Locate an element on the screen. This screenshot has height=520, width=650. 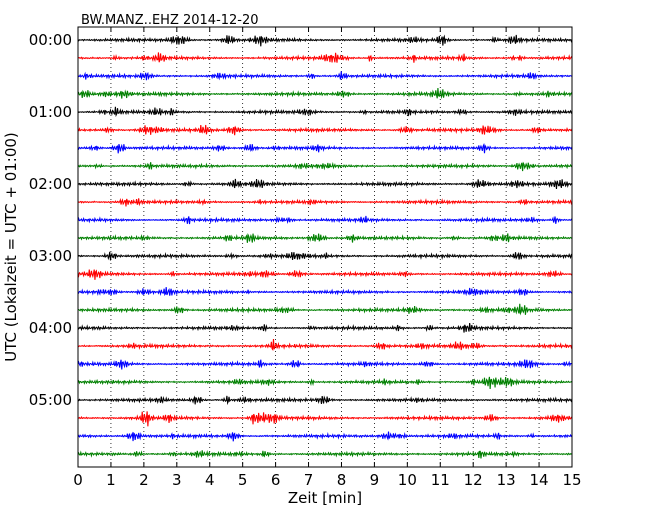
chart-title: BW.MANZ..EHZ 2014-12-20 is located at coordinates (170, 20).